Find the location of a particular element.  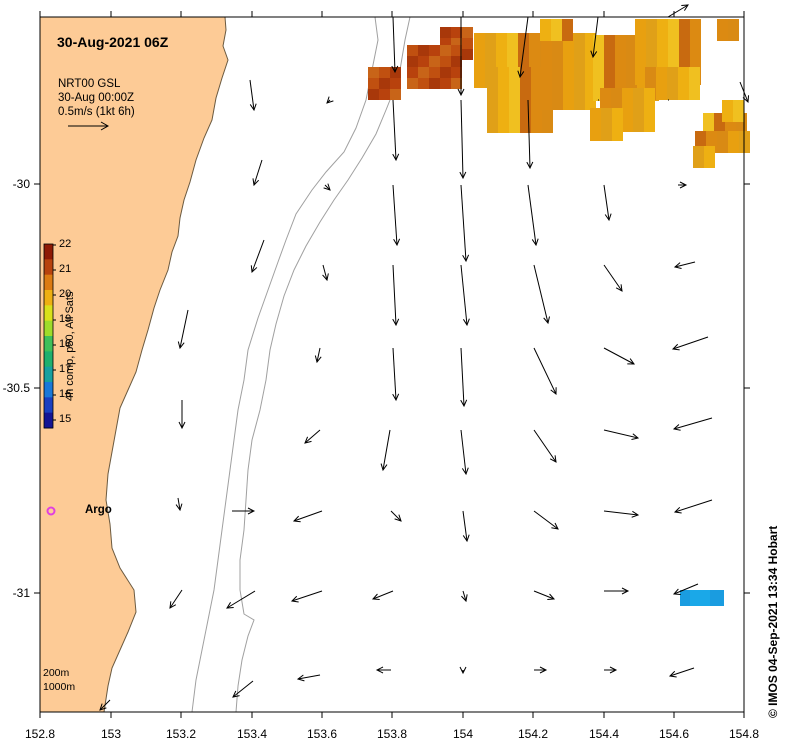

x-tick-label: 153 is located at coordinates (111, 734).